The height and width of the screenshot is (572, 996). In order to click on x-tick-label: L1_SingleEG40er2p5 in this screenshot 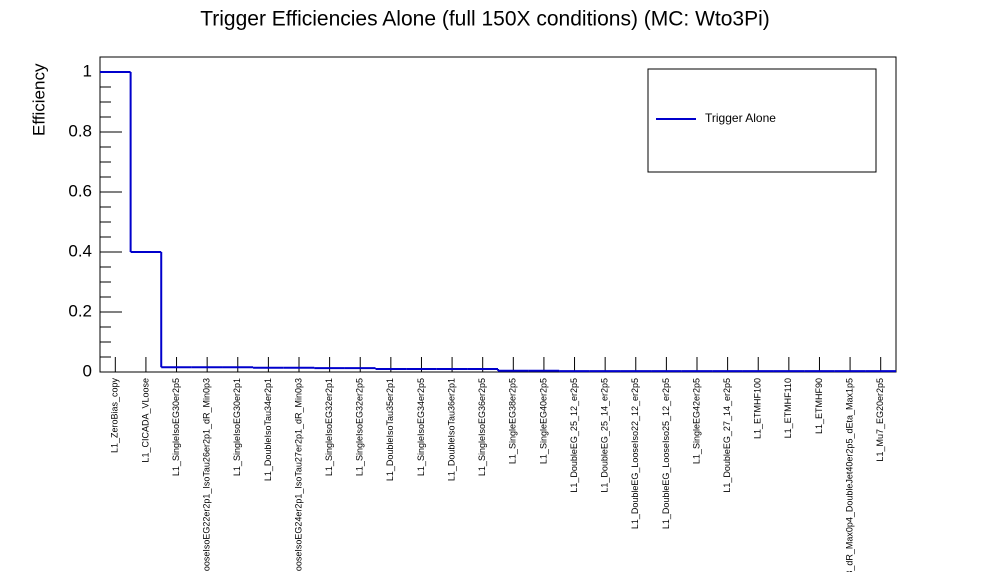, I will do `click(543, 421)`.